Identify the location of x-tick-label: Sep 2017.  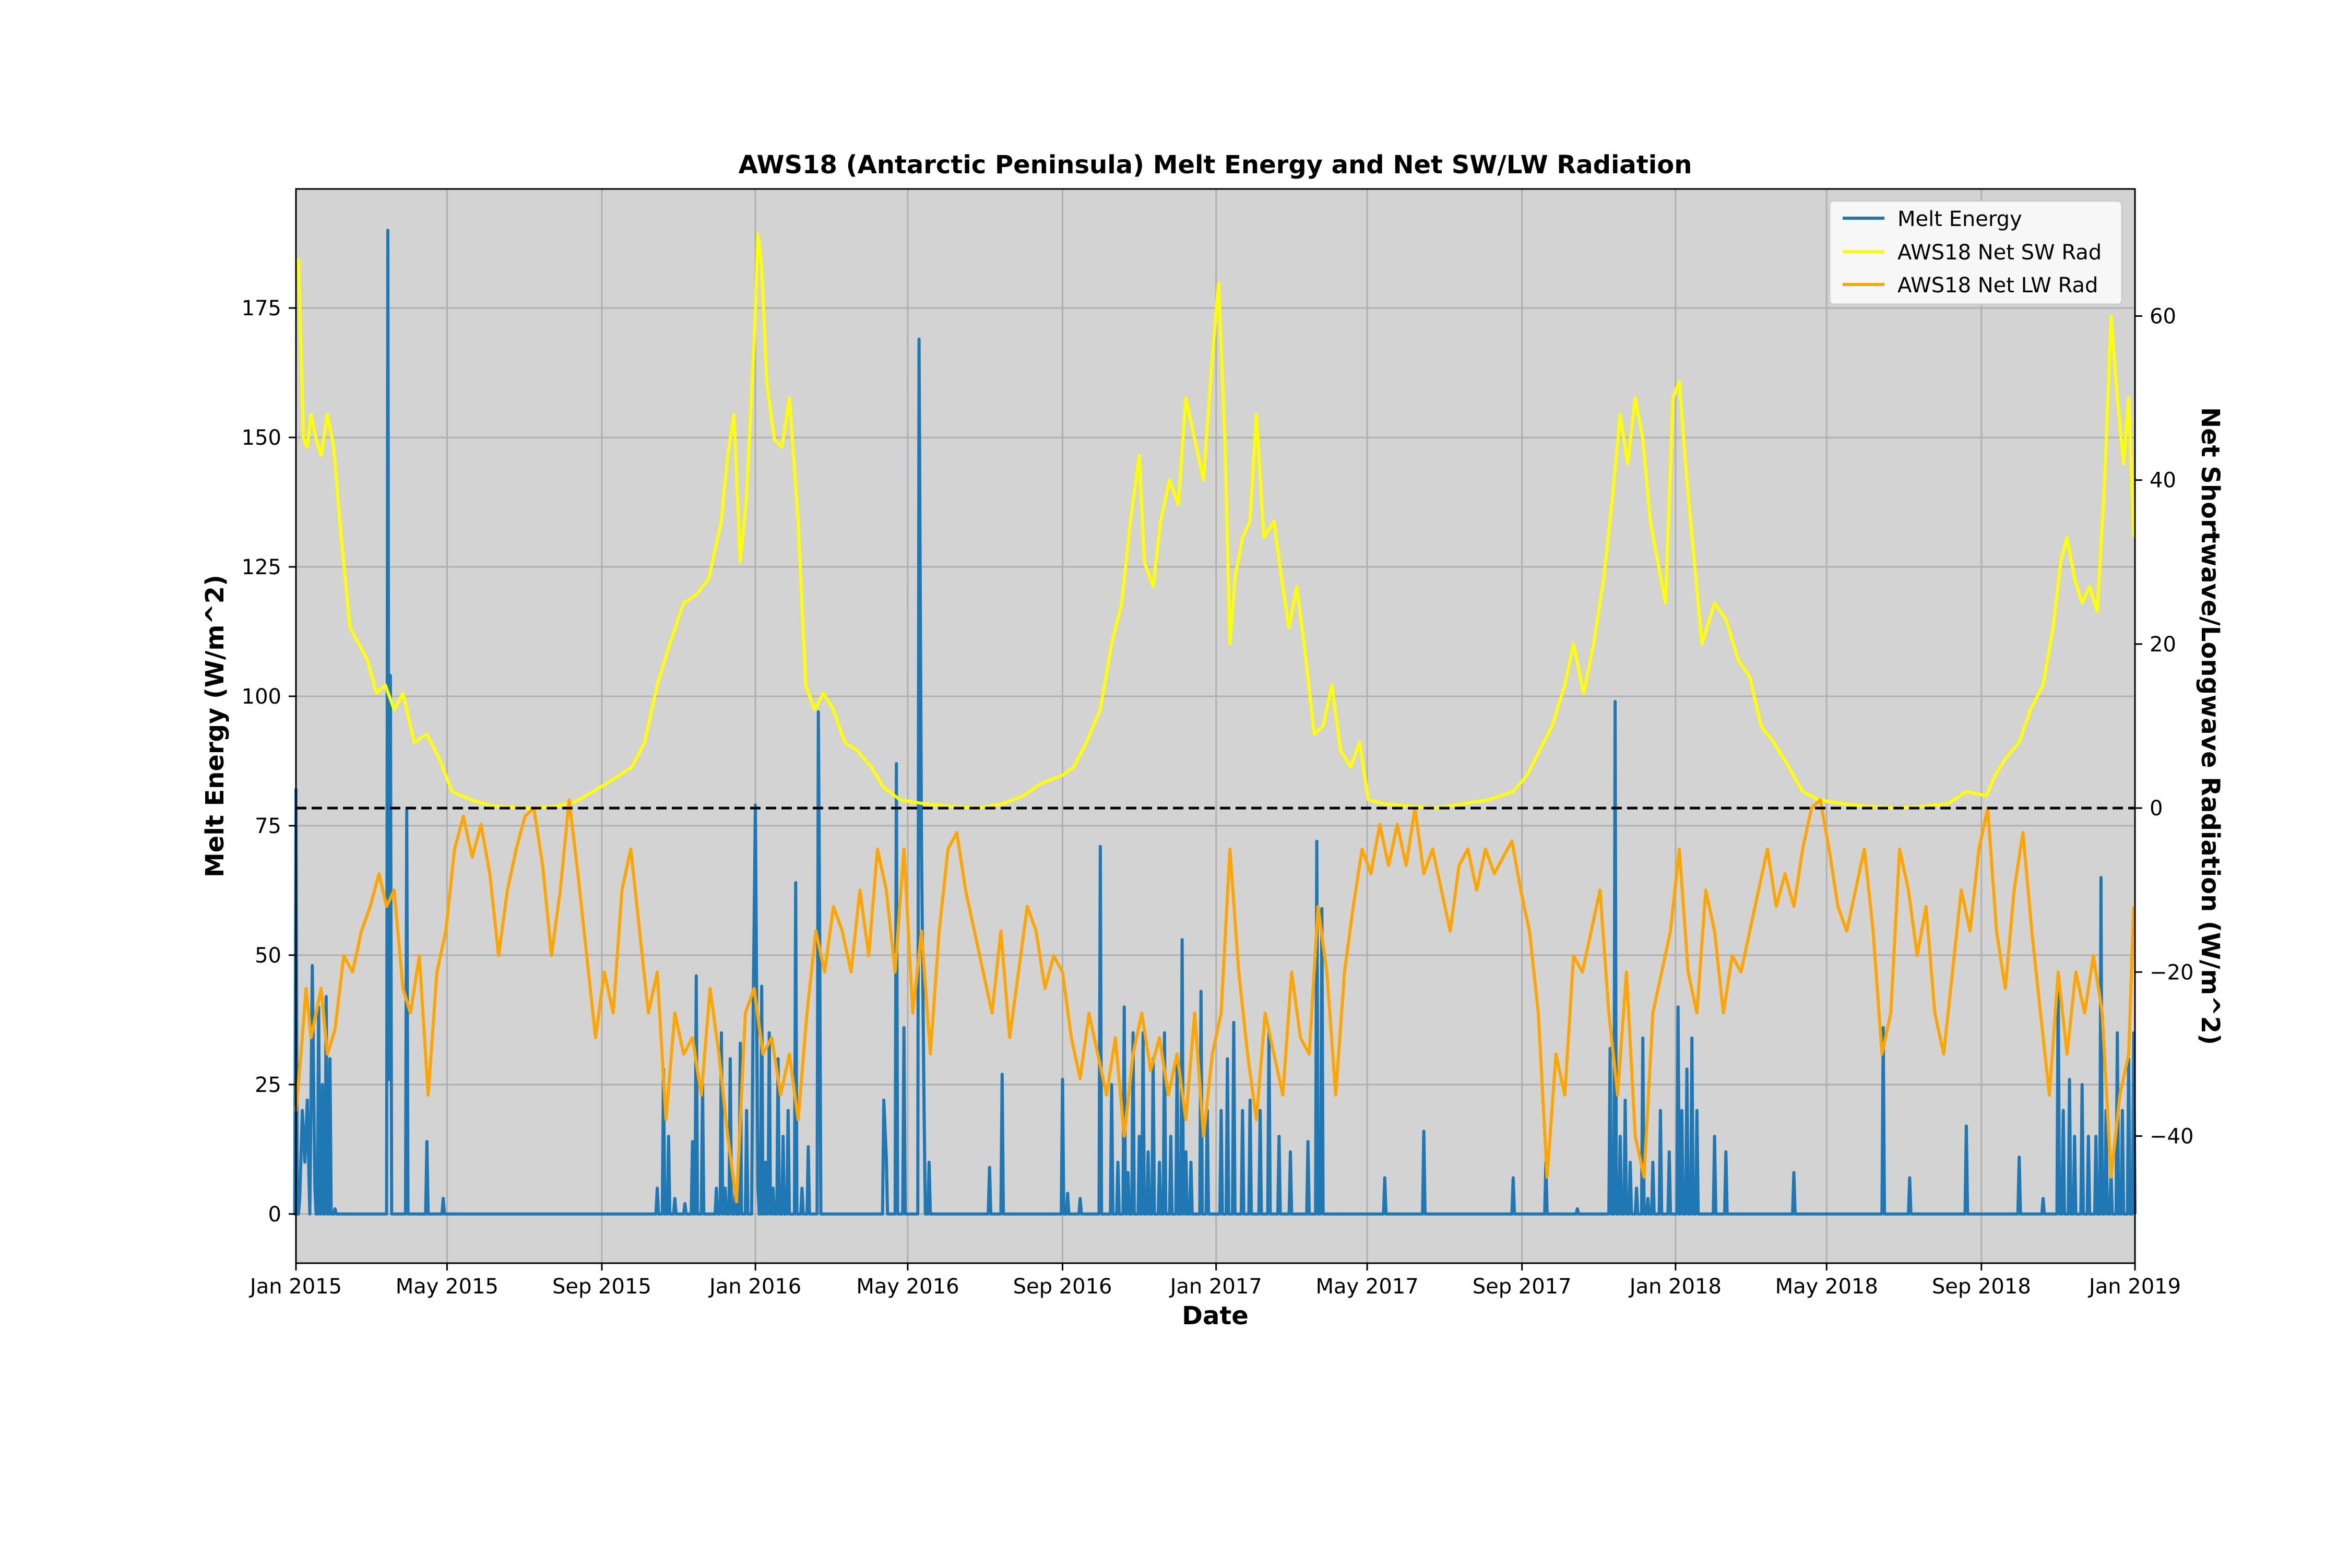
(1522, 1287).